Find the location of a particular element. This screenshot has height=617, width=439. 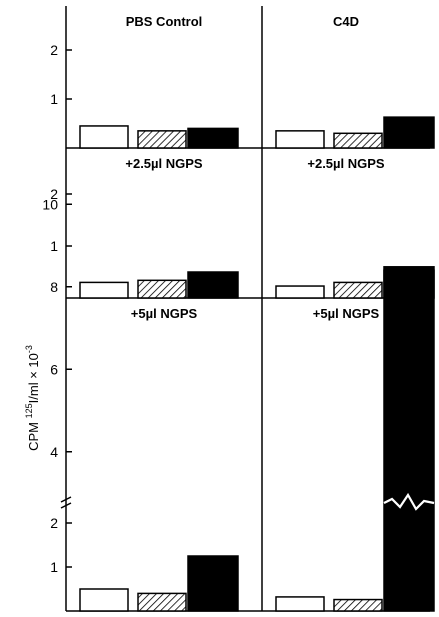

y-tick-label: 10 is located at coordinates (50, 204).